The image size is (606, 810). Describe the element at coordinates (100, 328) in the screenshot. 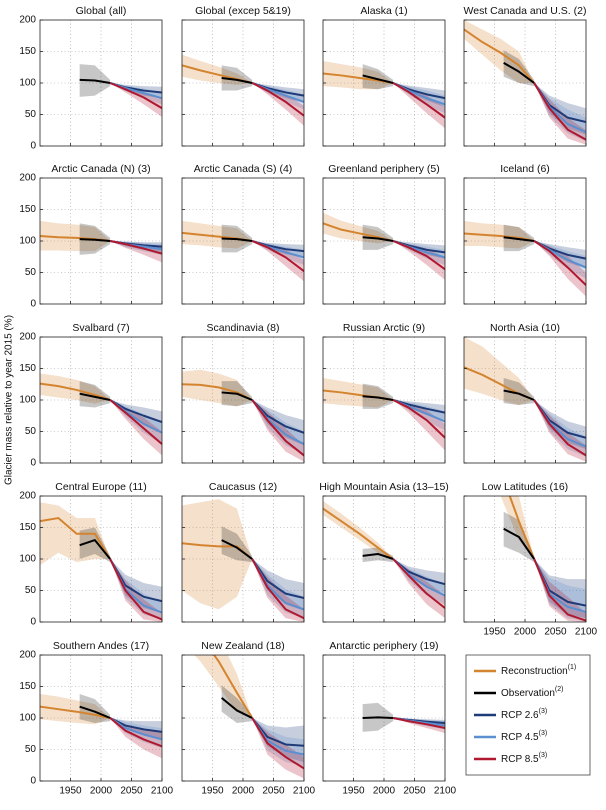

I see `panel-title: Svalbard (7)` at that location.